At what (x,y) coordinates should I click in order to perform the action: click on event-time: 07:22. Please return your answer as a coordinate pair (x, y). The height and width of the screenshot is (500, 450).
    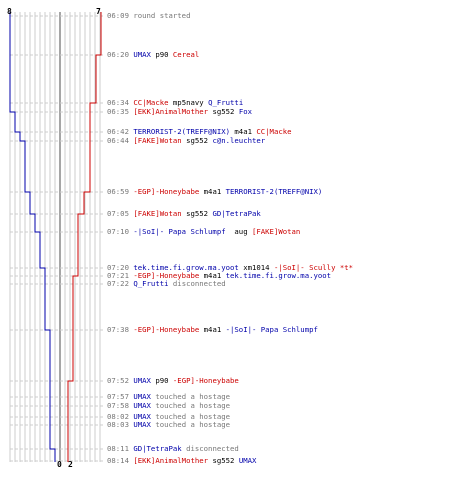
    Looking at the image, I should click on (120, 283).